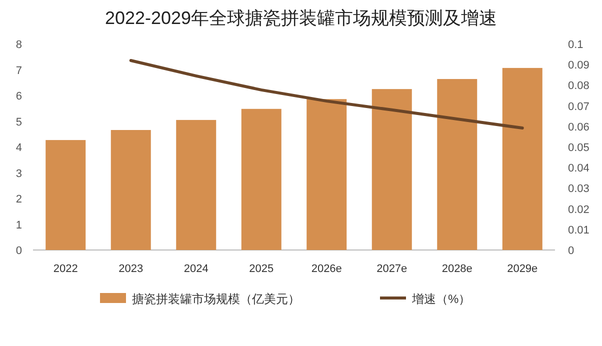  What do you see at coordinates (579, 210) in the screenshot?
I see `y2-tick-label: 0.02` at bounding box center [579, 210].